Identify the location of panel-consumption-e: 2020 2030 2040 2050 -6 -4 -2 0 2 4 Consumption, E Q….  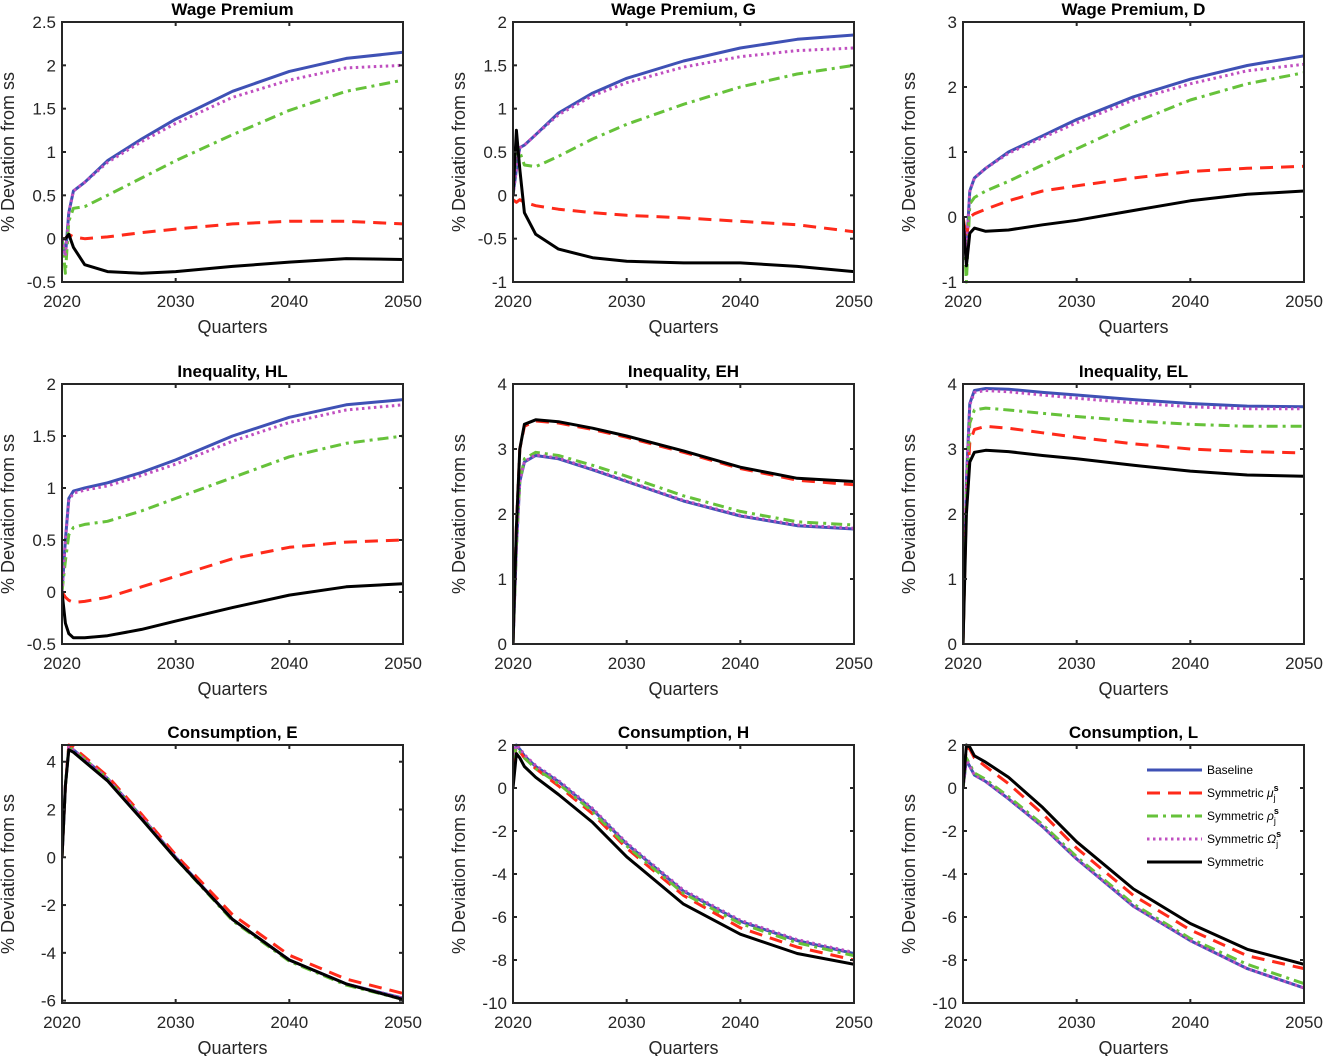
(211, 890).